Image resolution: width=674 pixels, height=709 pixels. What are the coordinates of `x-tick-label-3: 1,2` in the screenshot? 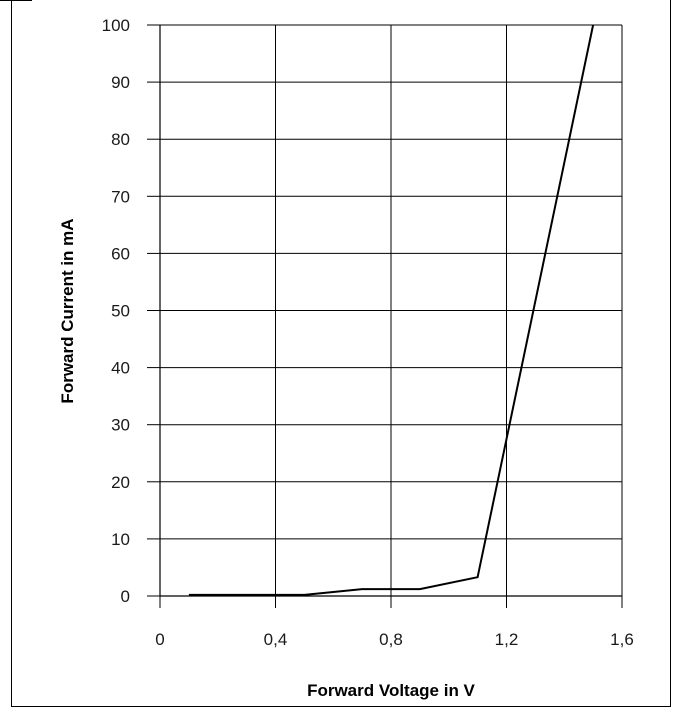 It's located at (507, 639).